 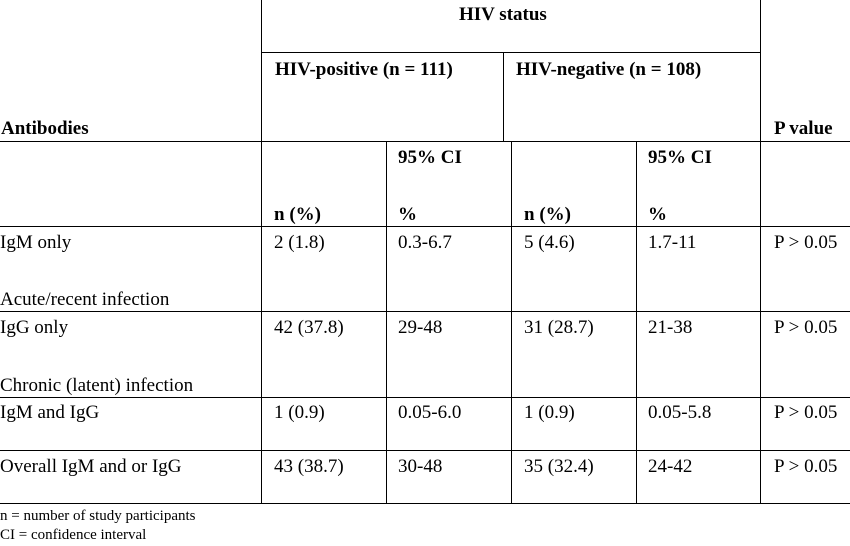 I want to click on header-pos-ci-line2: %, so click(x=407, y=214).